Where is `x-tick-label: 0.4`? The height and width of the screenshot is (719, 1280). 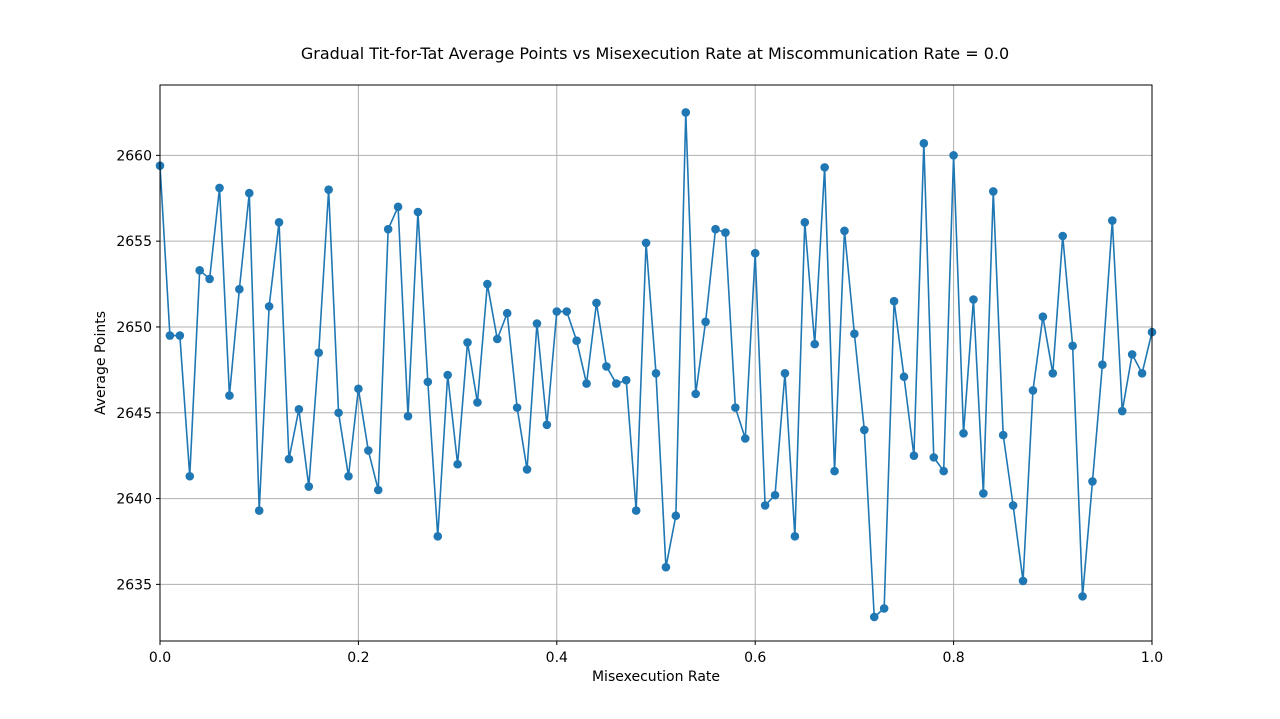 x-tick-label: 0.4 is located at coordinates (557, 658).